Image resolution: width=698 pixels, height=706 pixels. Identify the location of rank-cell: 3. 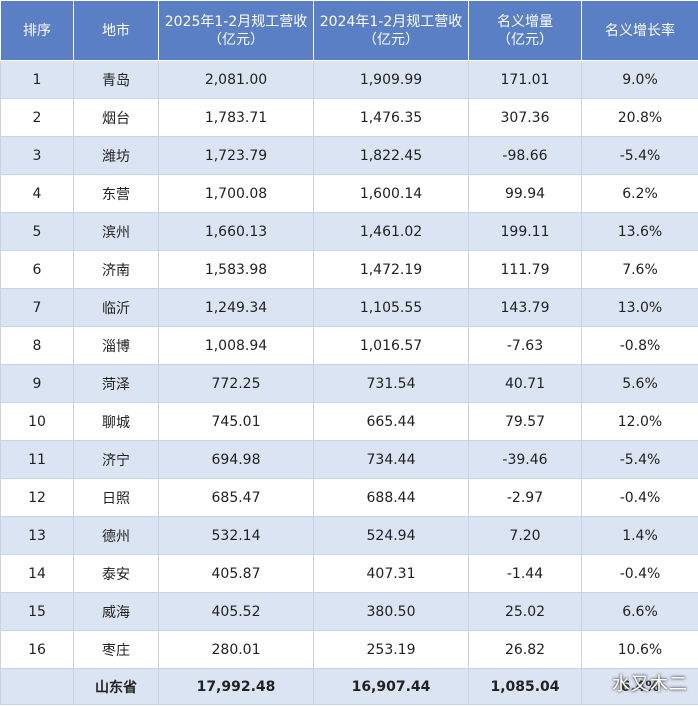
(37, 155).